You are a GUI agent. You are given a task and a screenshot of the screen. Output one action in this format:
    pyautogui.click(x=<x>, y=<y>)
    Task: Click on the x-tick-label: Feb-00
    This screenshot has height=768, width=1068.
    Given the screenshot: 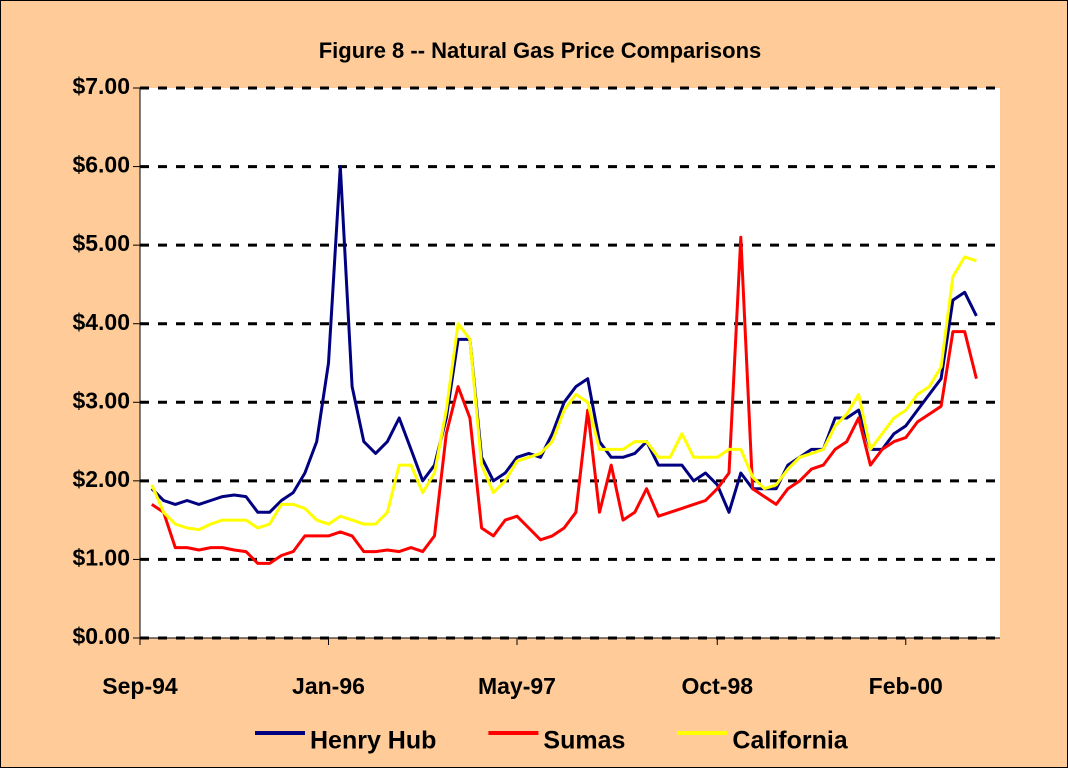 What is the action you would take?
    pyautogui.click(x=906, y=686)
    